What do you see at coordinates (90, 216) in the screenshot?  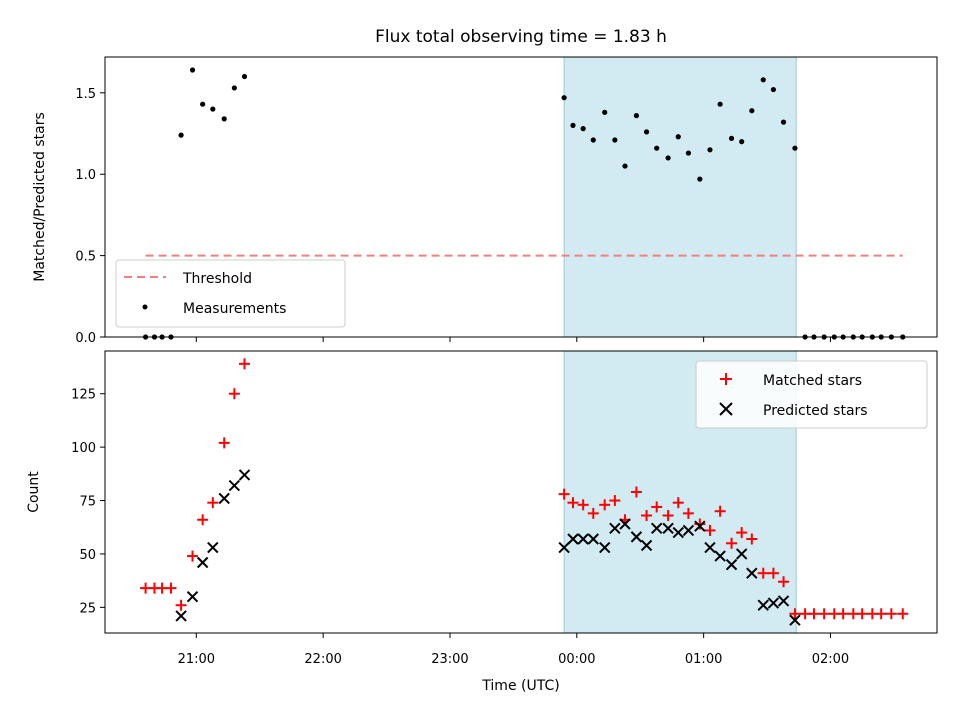 I see `ratio-panel-y-ticks: 0.0 0.5 1.0 1.5` at bounding box center [90, 216].